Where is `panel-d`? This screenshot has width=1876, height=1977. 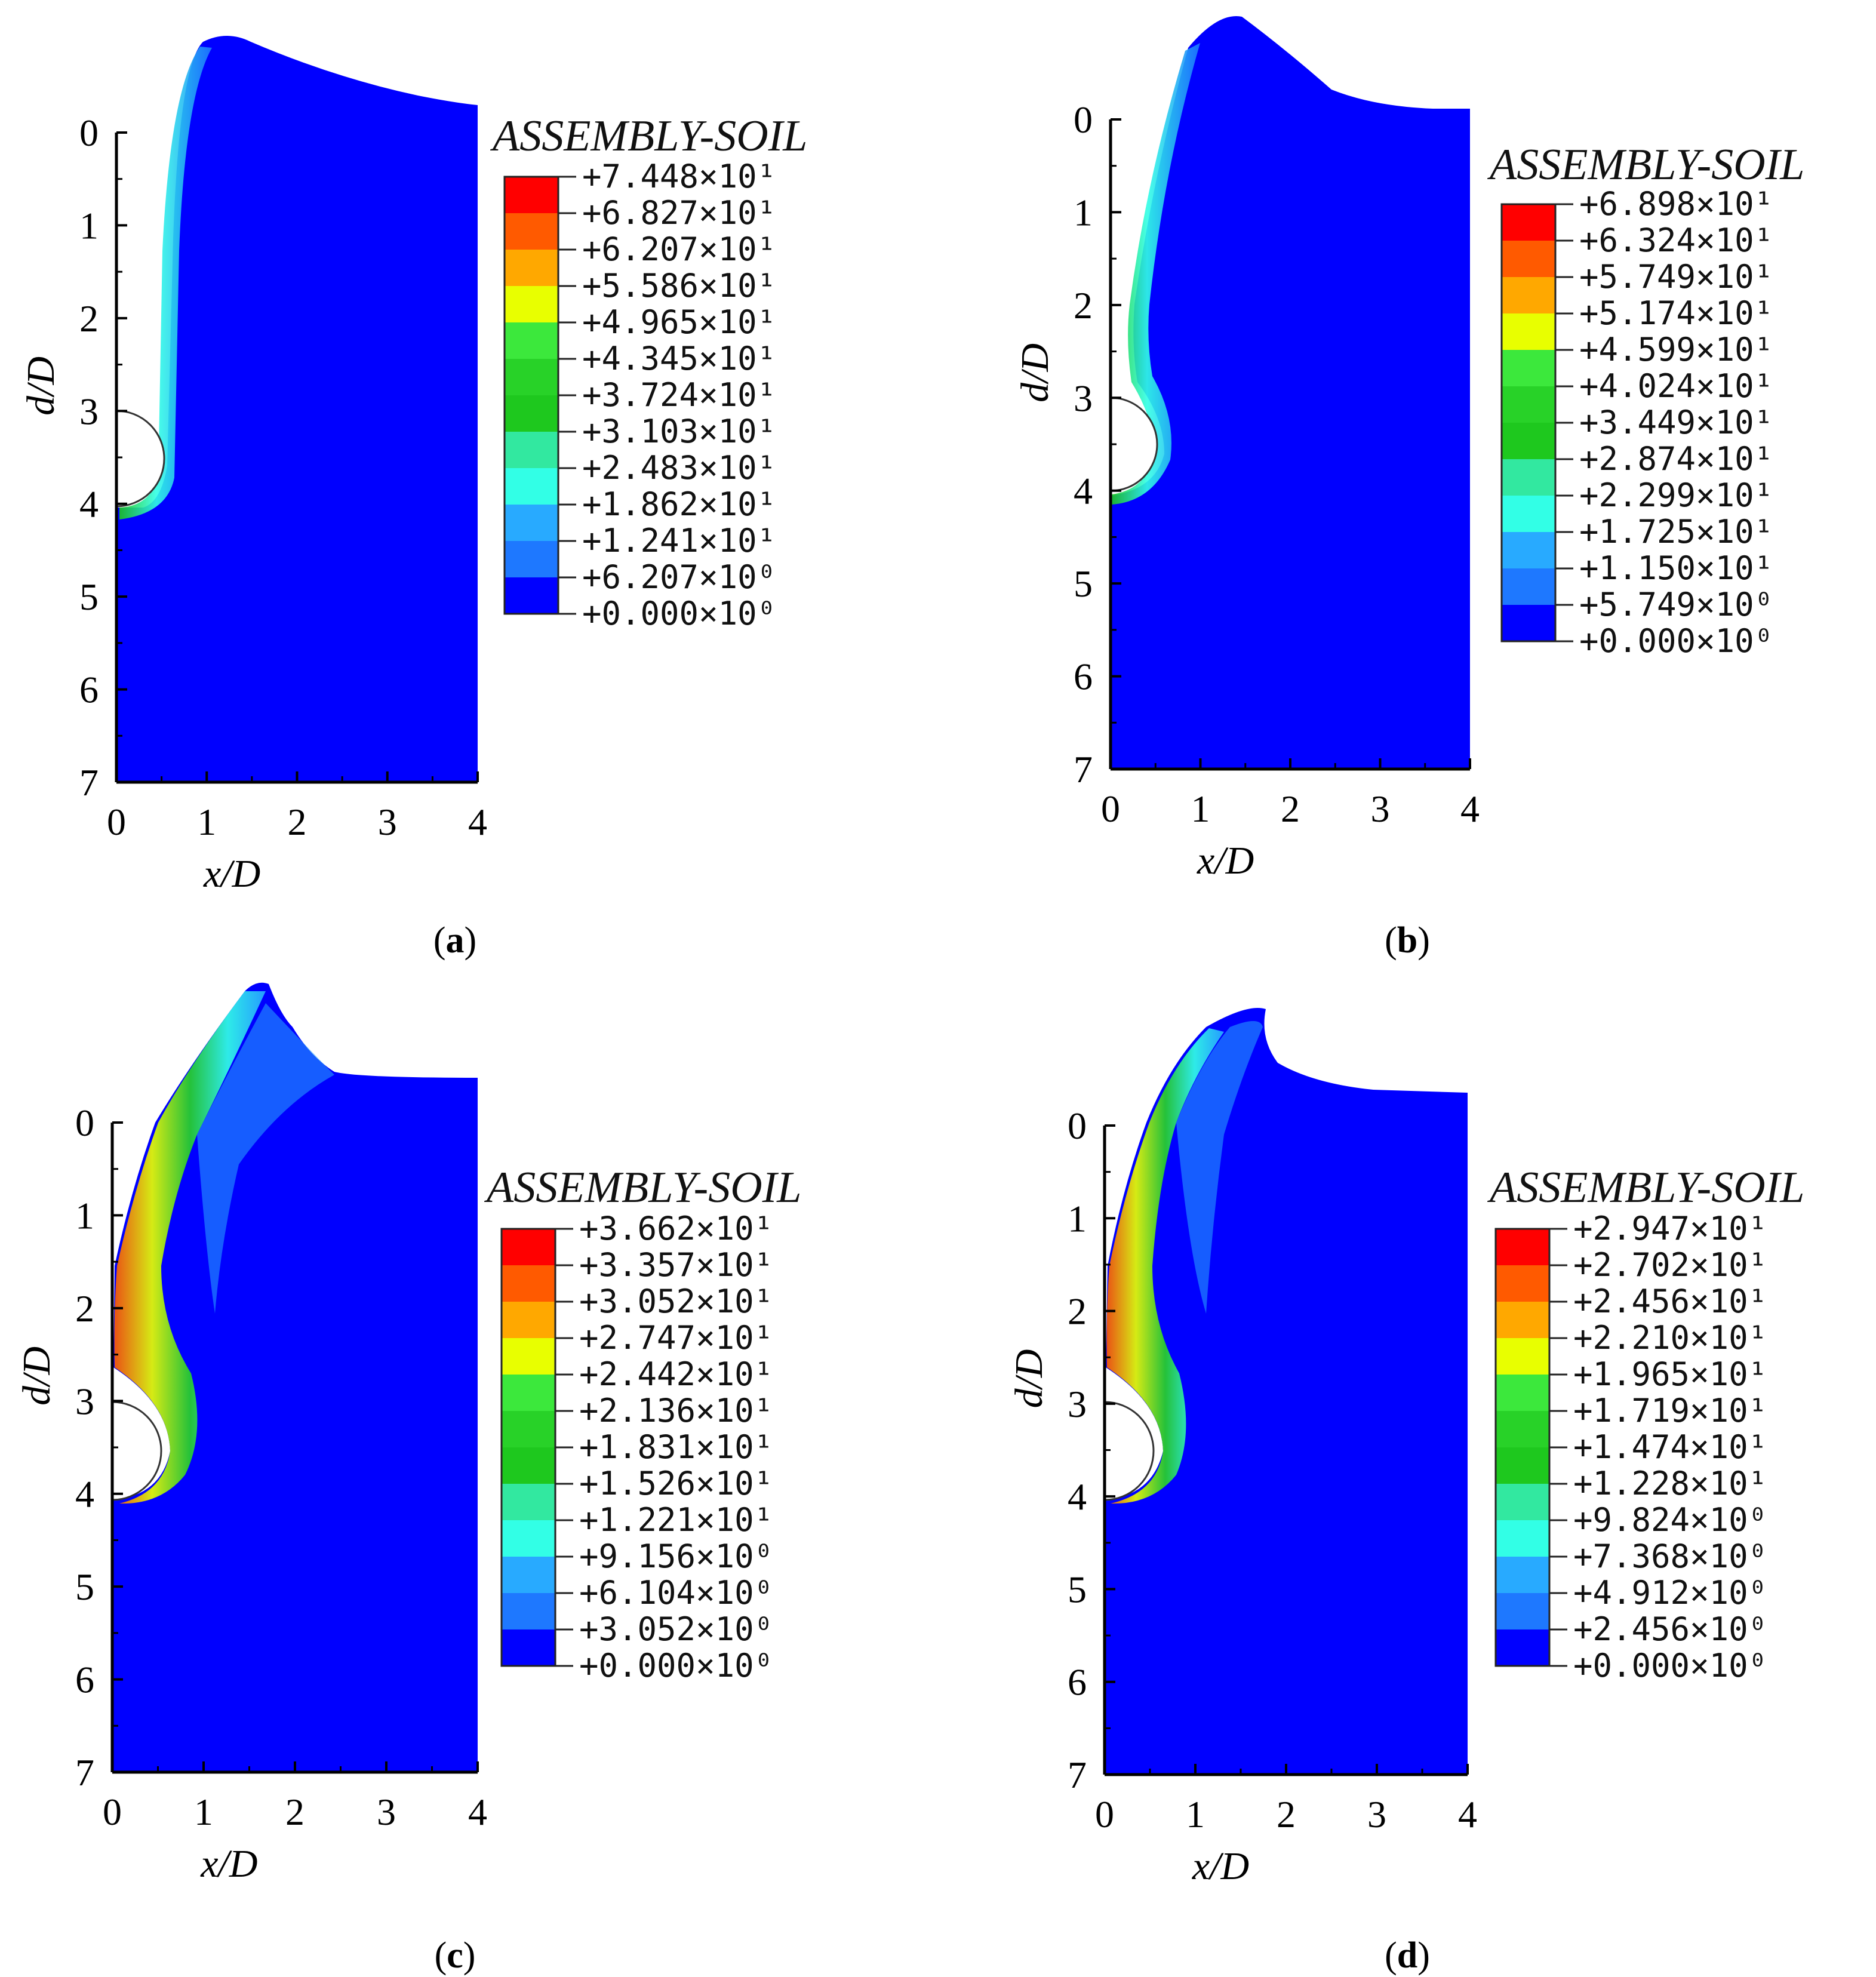
panel-d is located at coordinates (1286, 1392).